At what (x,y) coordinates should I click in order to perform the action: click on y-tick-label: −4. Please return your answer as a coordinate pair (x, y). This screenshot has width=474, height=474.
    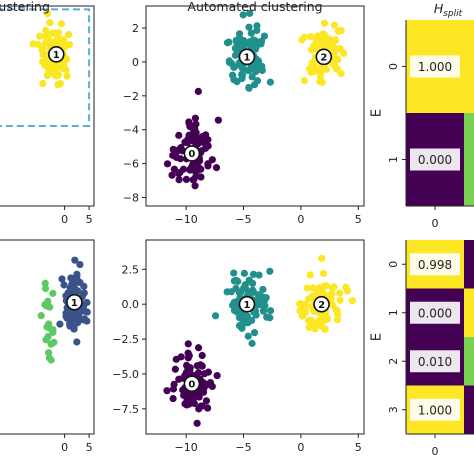
    Looking at the image, I should click on (131, 130).